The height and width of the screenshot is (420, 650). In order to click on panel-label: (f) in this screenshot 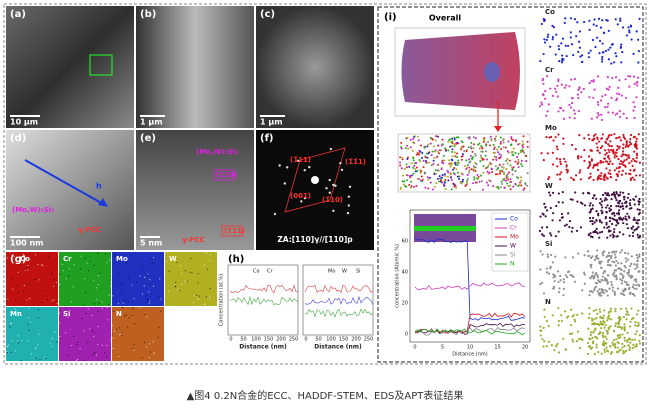, I will do `click(267, 138)`.